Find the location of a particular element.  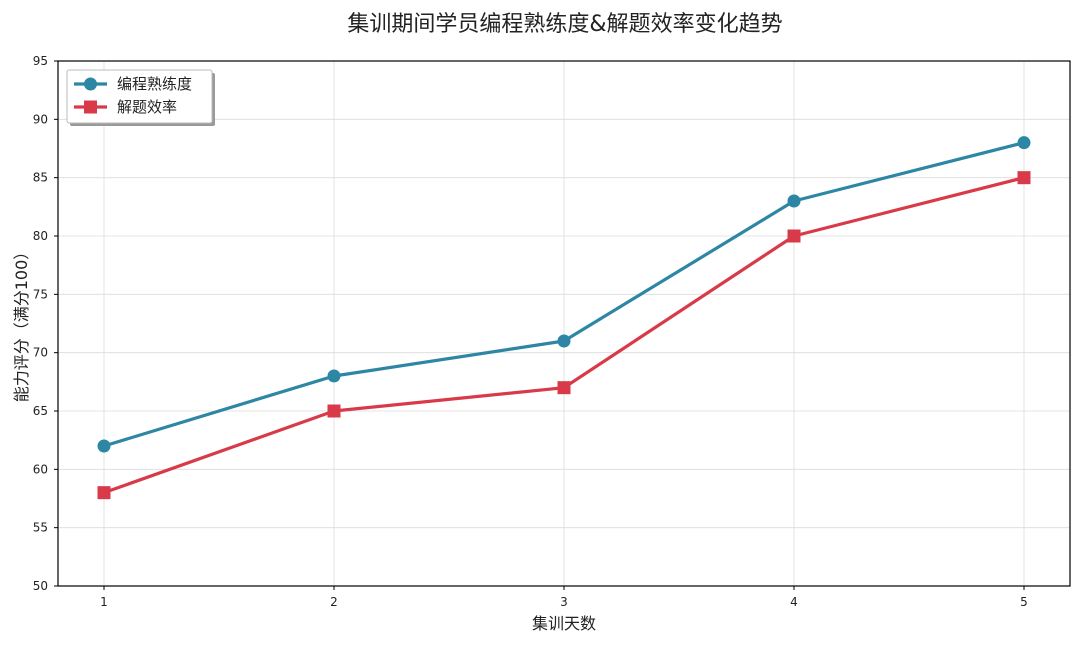

chart-title: 集训期间学员编程熟练度&解题效率变化趋势 is located at coordinates (564, 24).